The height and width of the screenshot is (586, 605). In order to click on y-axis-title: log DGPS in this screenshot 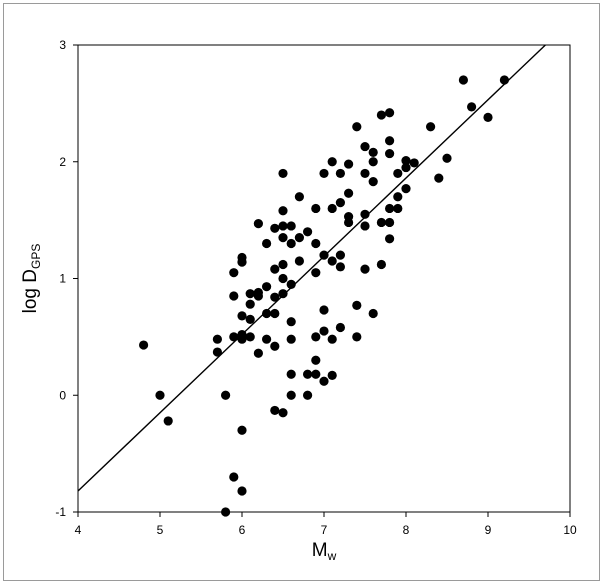, I will do `click(31, 279)`.